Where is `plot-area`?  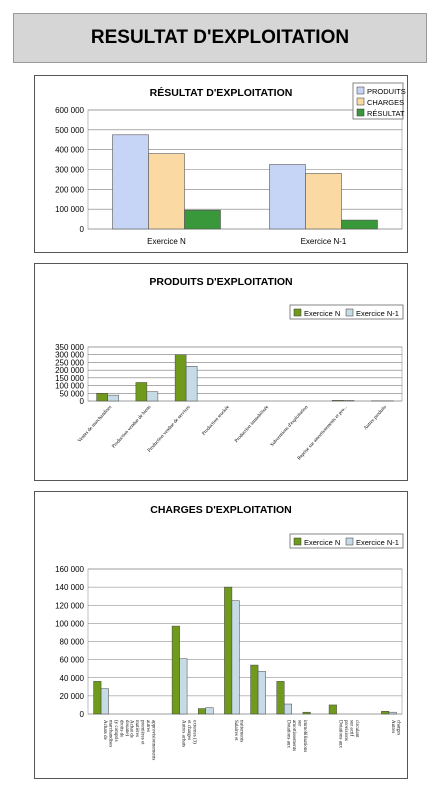 plot-area is located at coordinates (245, 374).